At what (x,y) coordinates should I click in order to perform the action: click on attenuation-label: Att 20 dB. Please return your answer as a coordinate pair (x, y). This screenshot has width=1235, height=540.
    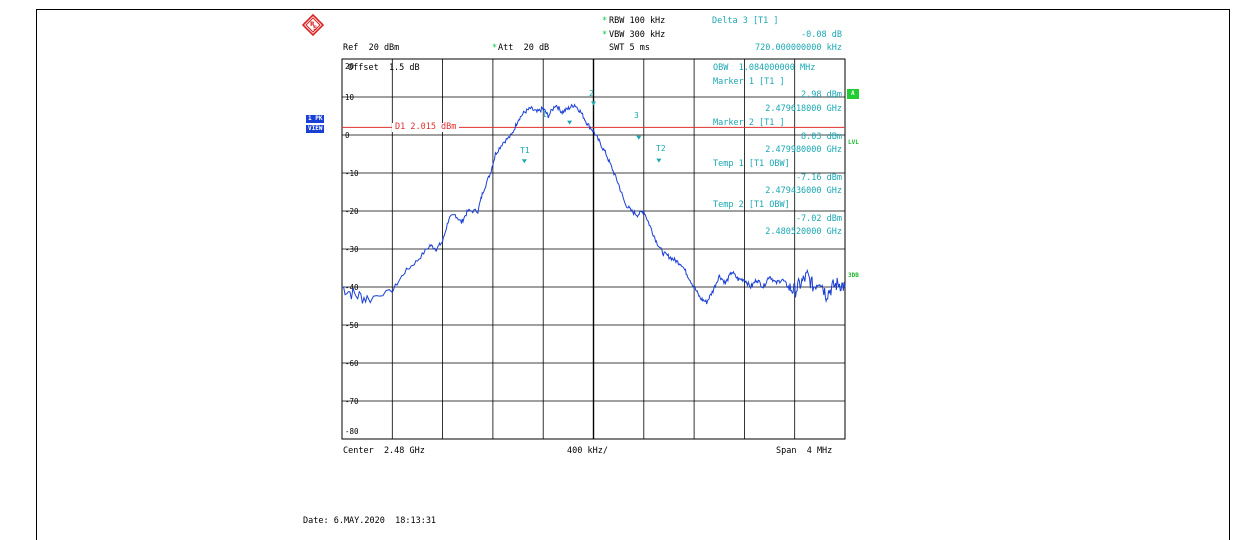
    Looking at the image, I should click on (524, 48).